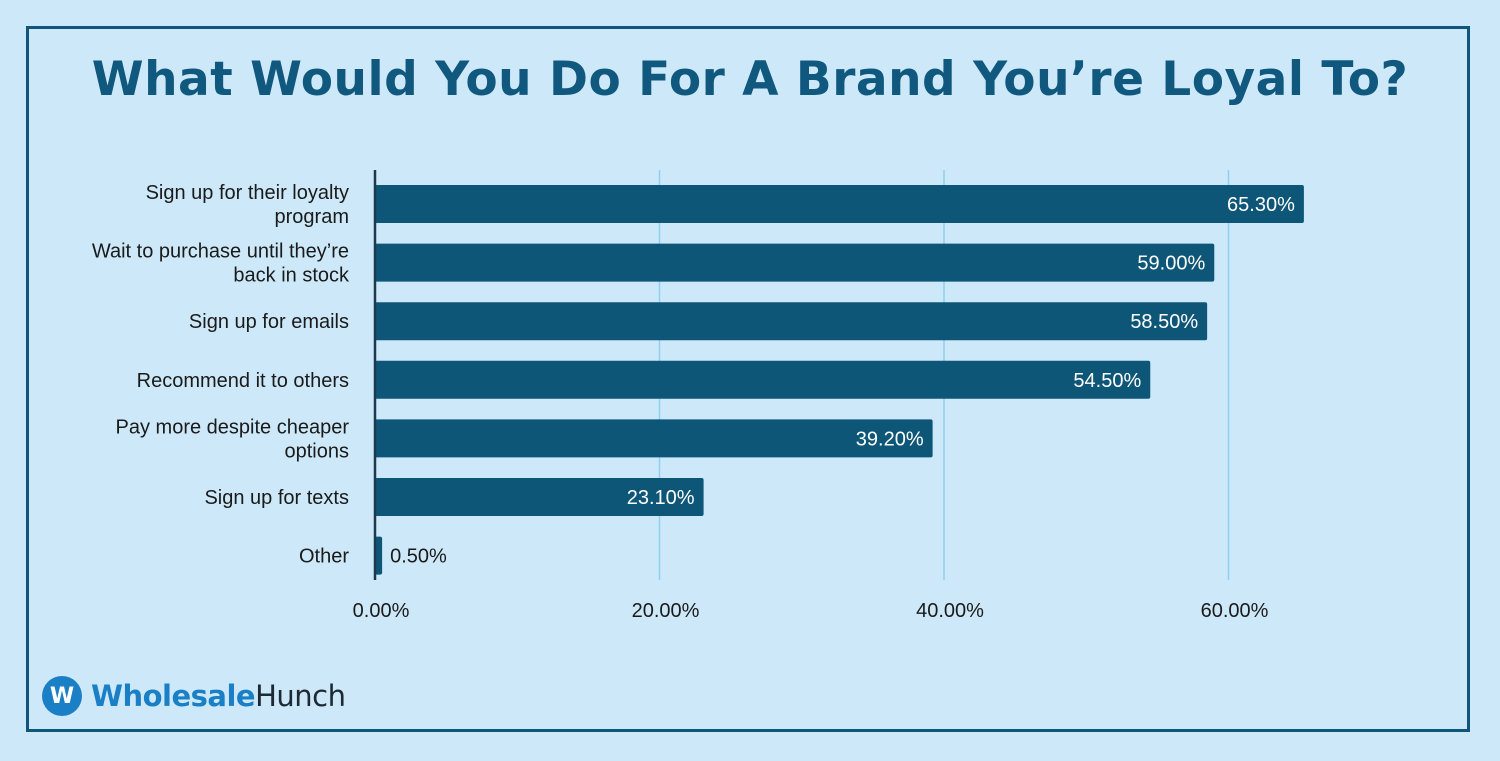 Image resolution: width=1500 pixels, height=761 pixels. Describe the element at coordinates (381, 611) in the screenshot. I see `x-tick-label-0: 0.00%` at that location.